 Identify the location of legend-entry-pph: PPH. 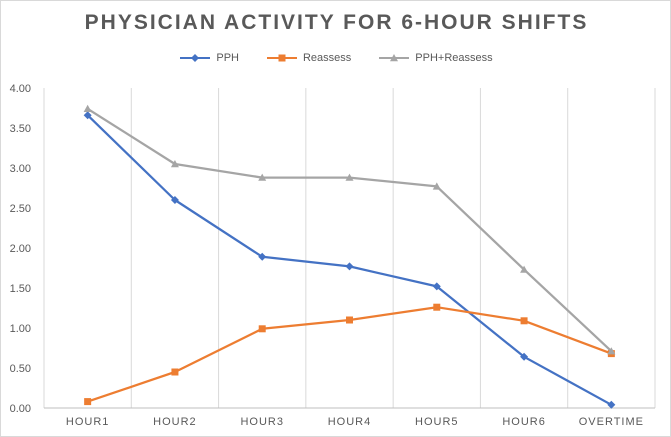
(209, 58).